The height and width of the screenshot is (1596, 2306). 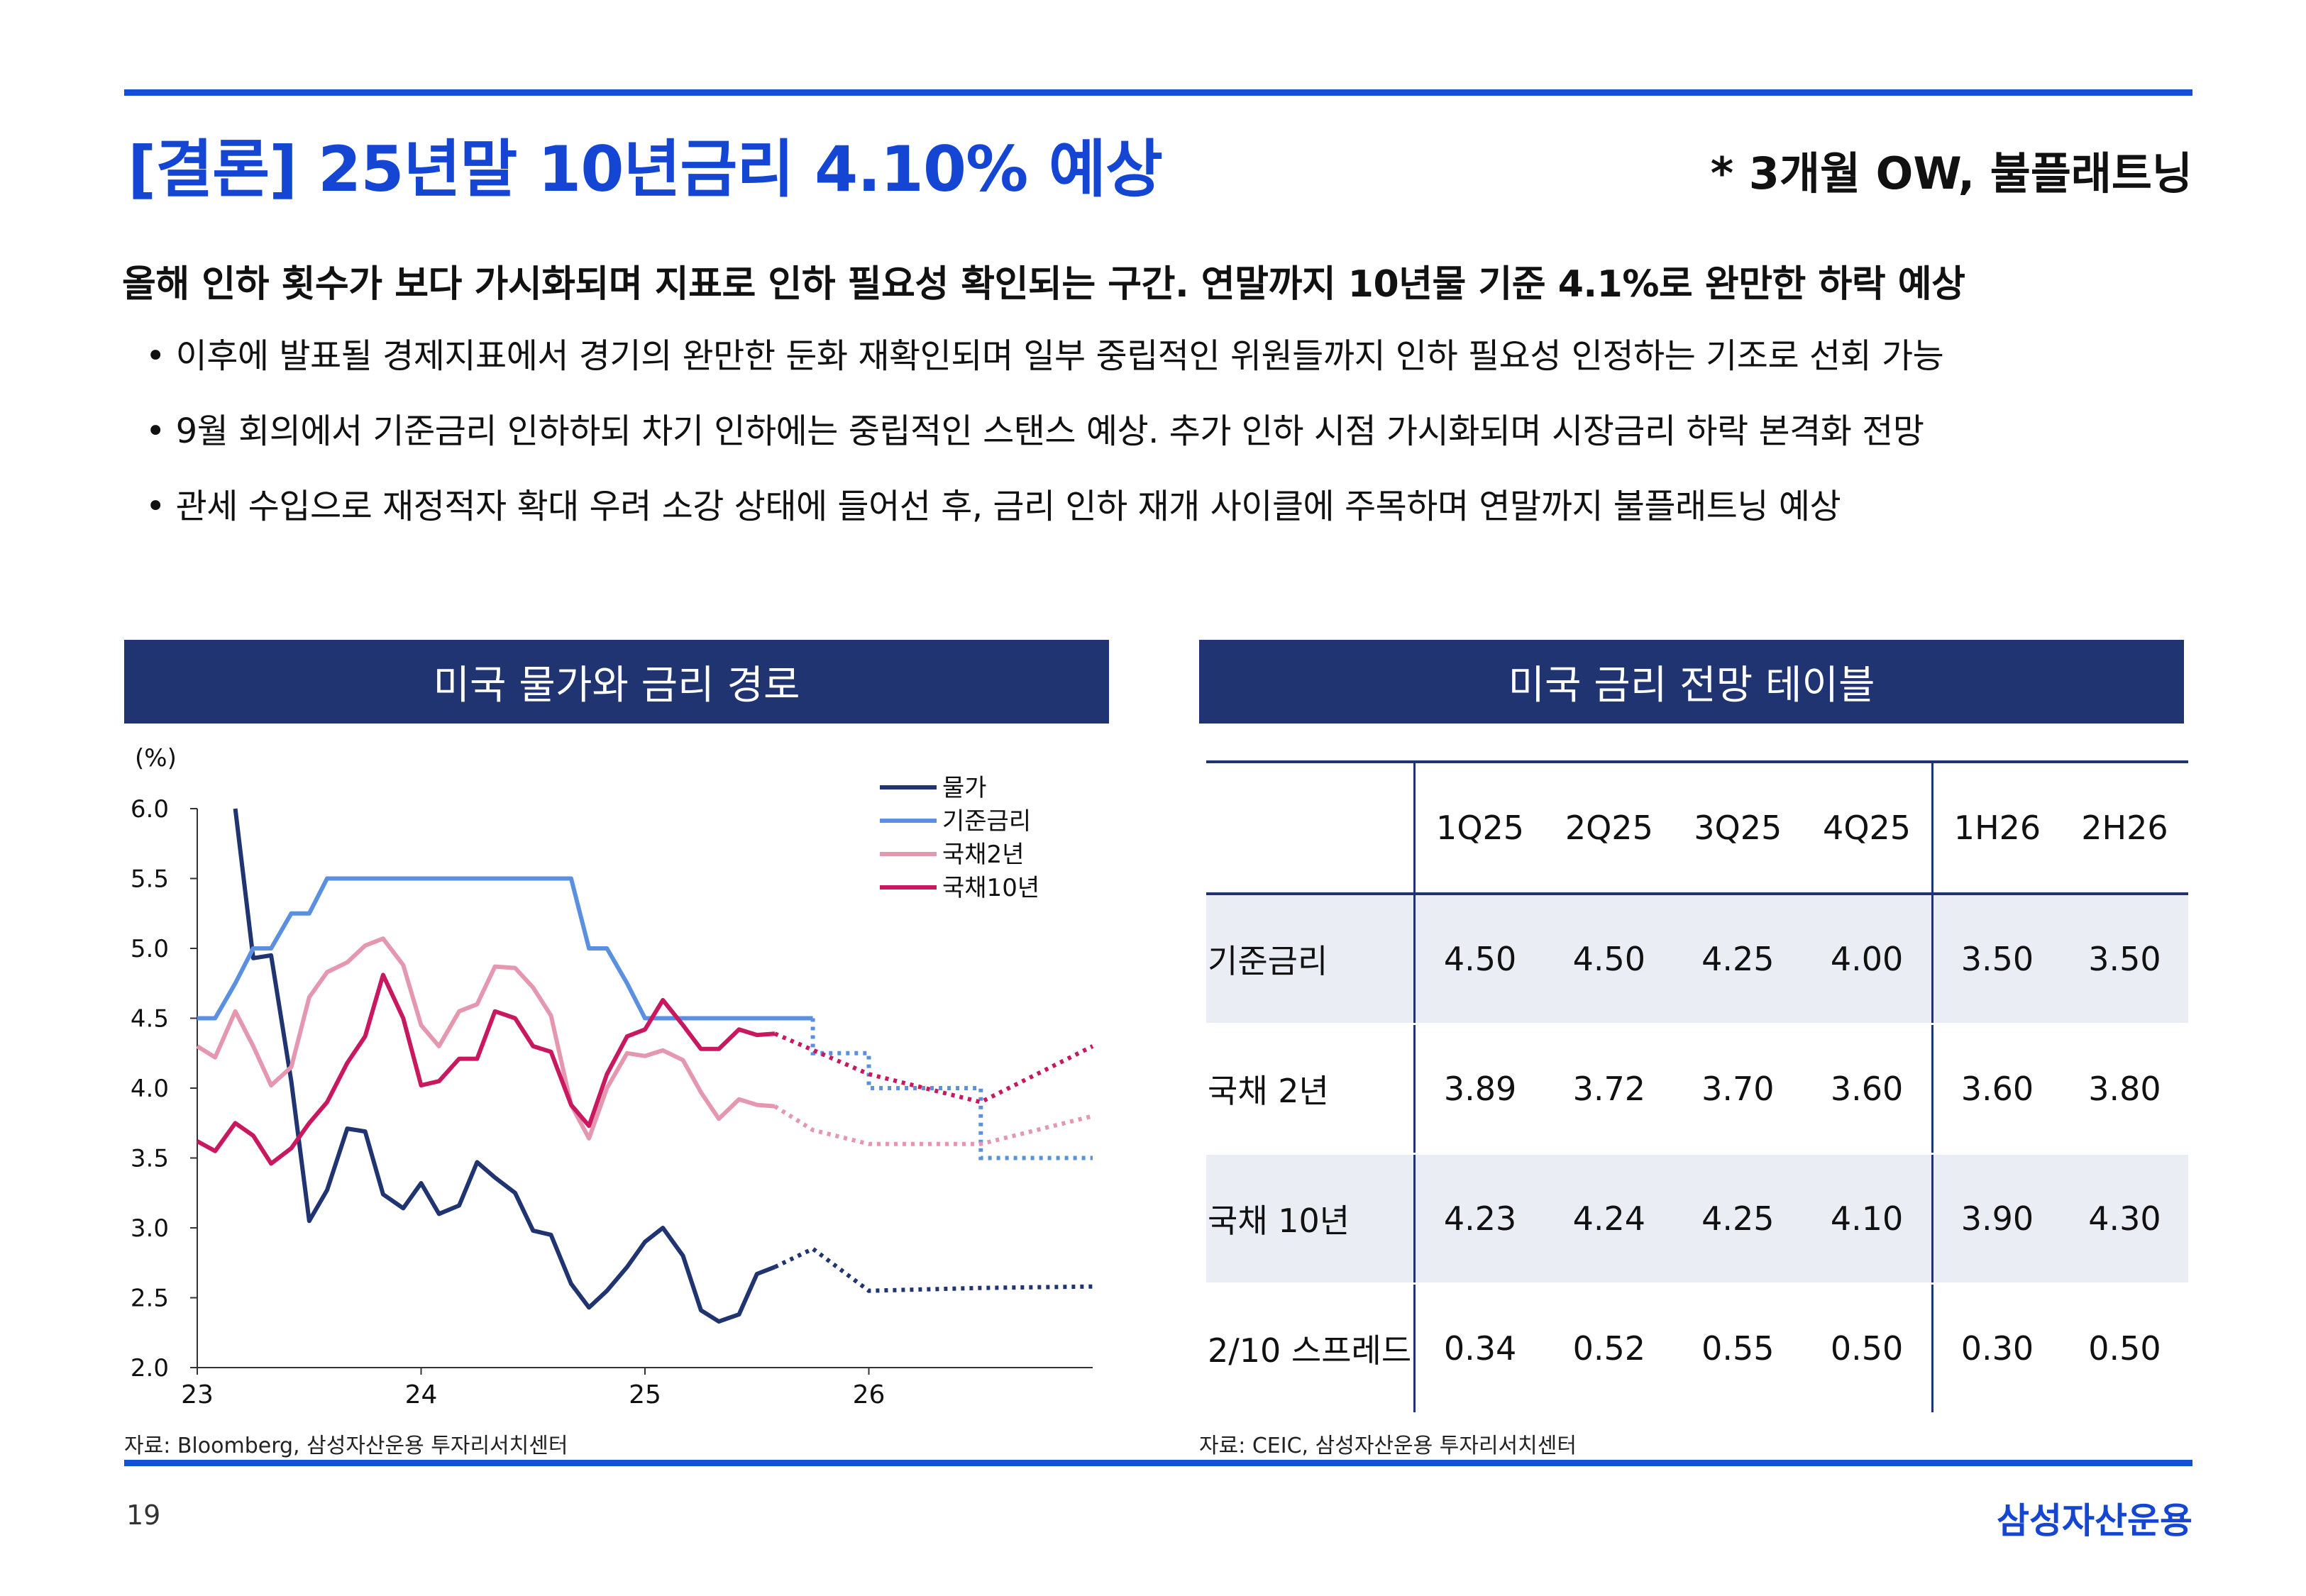 What do you see at coordinates (645, 169) in the screenshot?
I see `page-title: [결론] 25년말 10년금리 4.10% 예상` at bounding box center [645, 169].